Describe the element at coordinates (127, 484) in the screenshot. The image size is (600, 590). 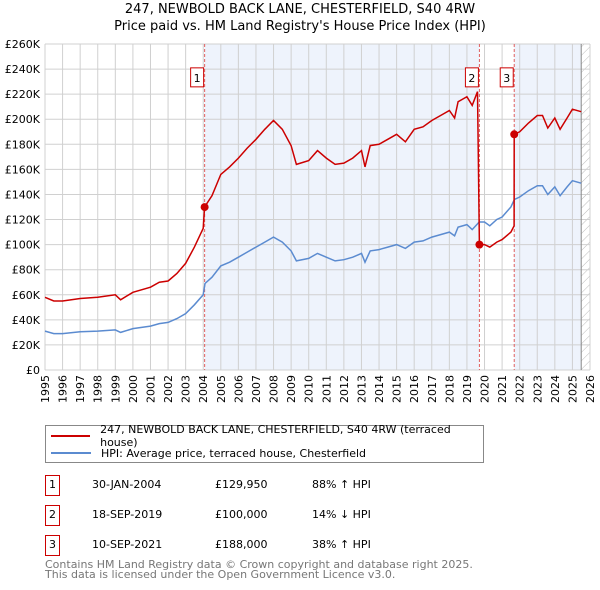
I see `transaction-date: 30-JAN-2004` at that location.